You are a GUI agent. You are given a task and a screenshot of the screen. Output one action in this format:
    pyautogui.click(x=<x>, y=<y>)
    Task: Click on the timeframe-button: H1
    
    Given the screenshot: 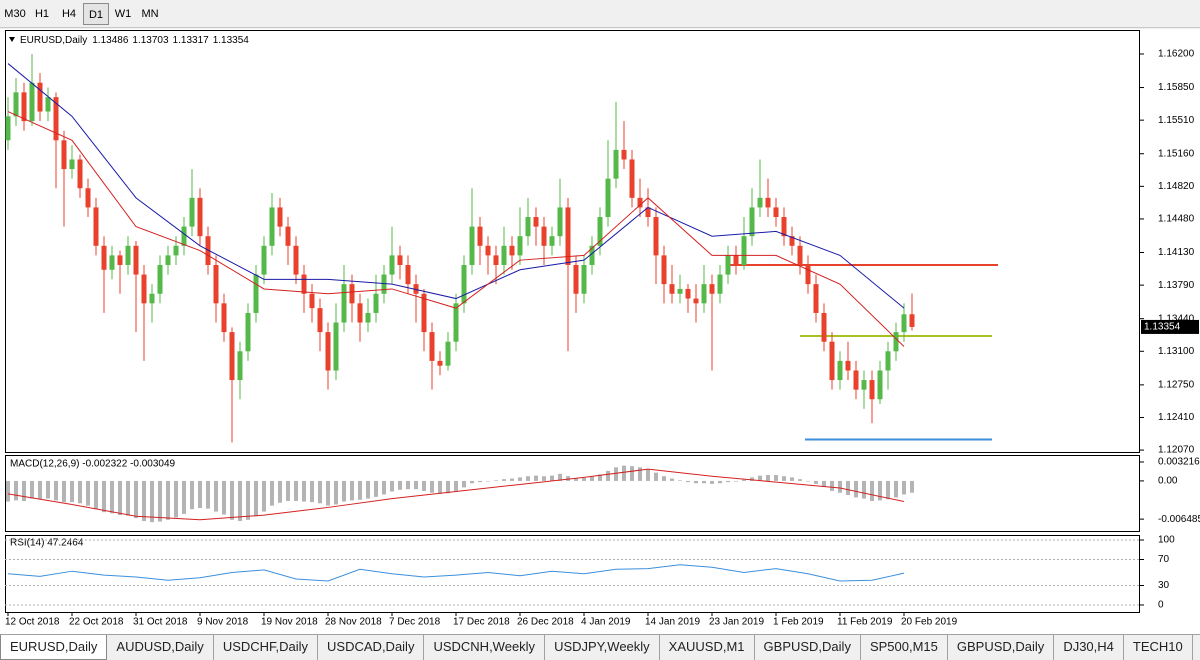 What is the action you would take?
    pyautogui.click(x=42, y=14)
    